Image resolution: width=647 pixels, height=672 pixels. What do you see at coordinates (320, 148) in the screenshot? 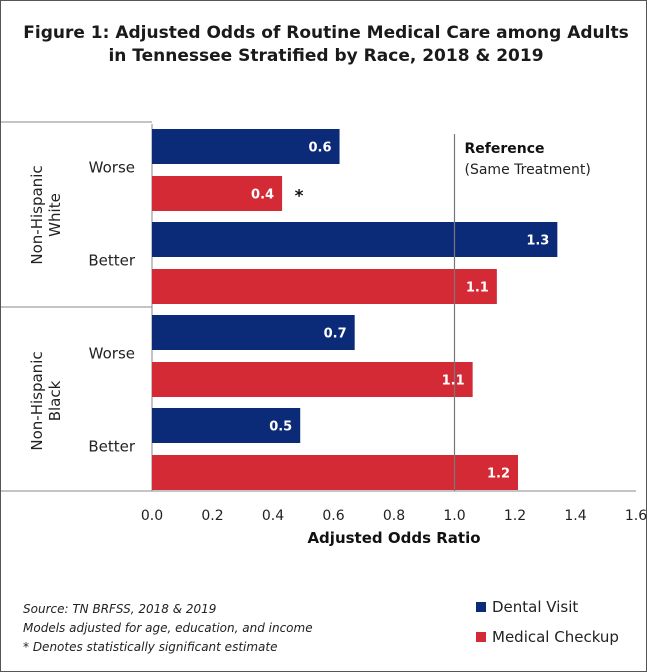
I see `data-label-dental: 0.6` at bounding box center [320, 148].